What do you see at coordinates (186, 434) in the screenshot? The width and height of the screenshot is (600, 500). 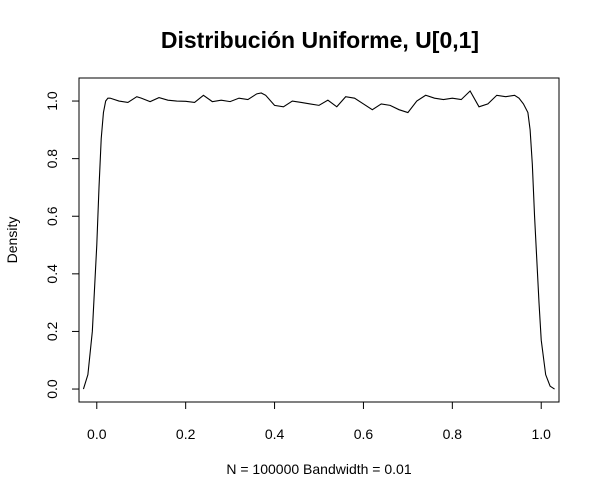 I see `x-tick-label: 0.2` at bounding box center [186, 434].